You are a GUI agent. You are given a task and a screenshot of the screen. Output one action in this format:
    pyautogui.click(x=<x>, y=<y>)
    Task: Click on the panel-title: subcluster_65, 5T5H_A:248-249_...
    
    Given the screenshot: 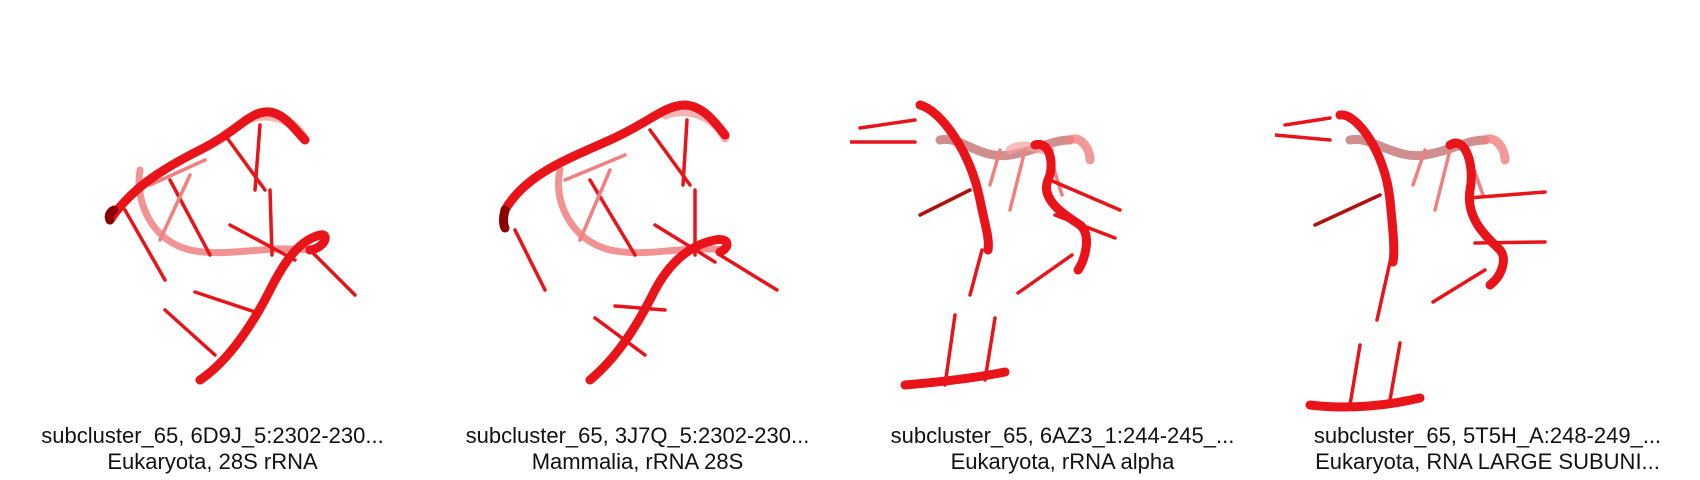 What is the action you would take?
    pyautogui.click(x=1487, y=435)
    